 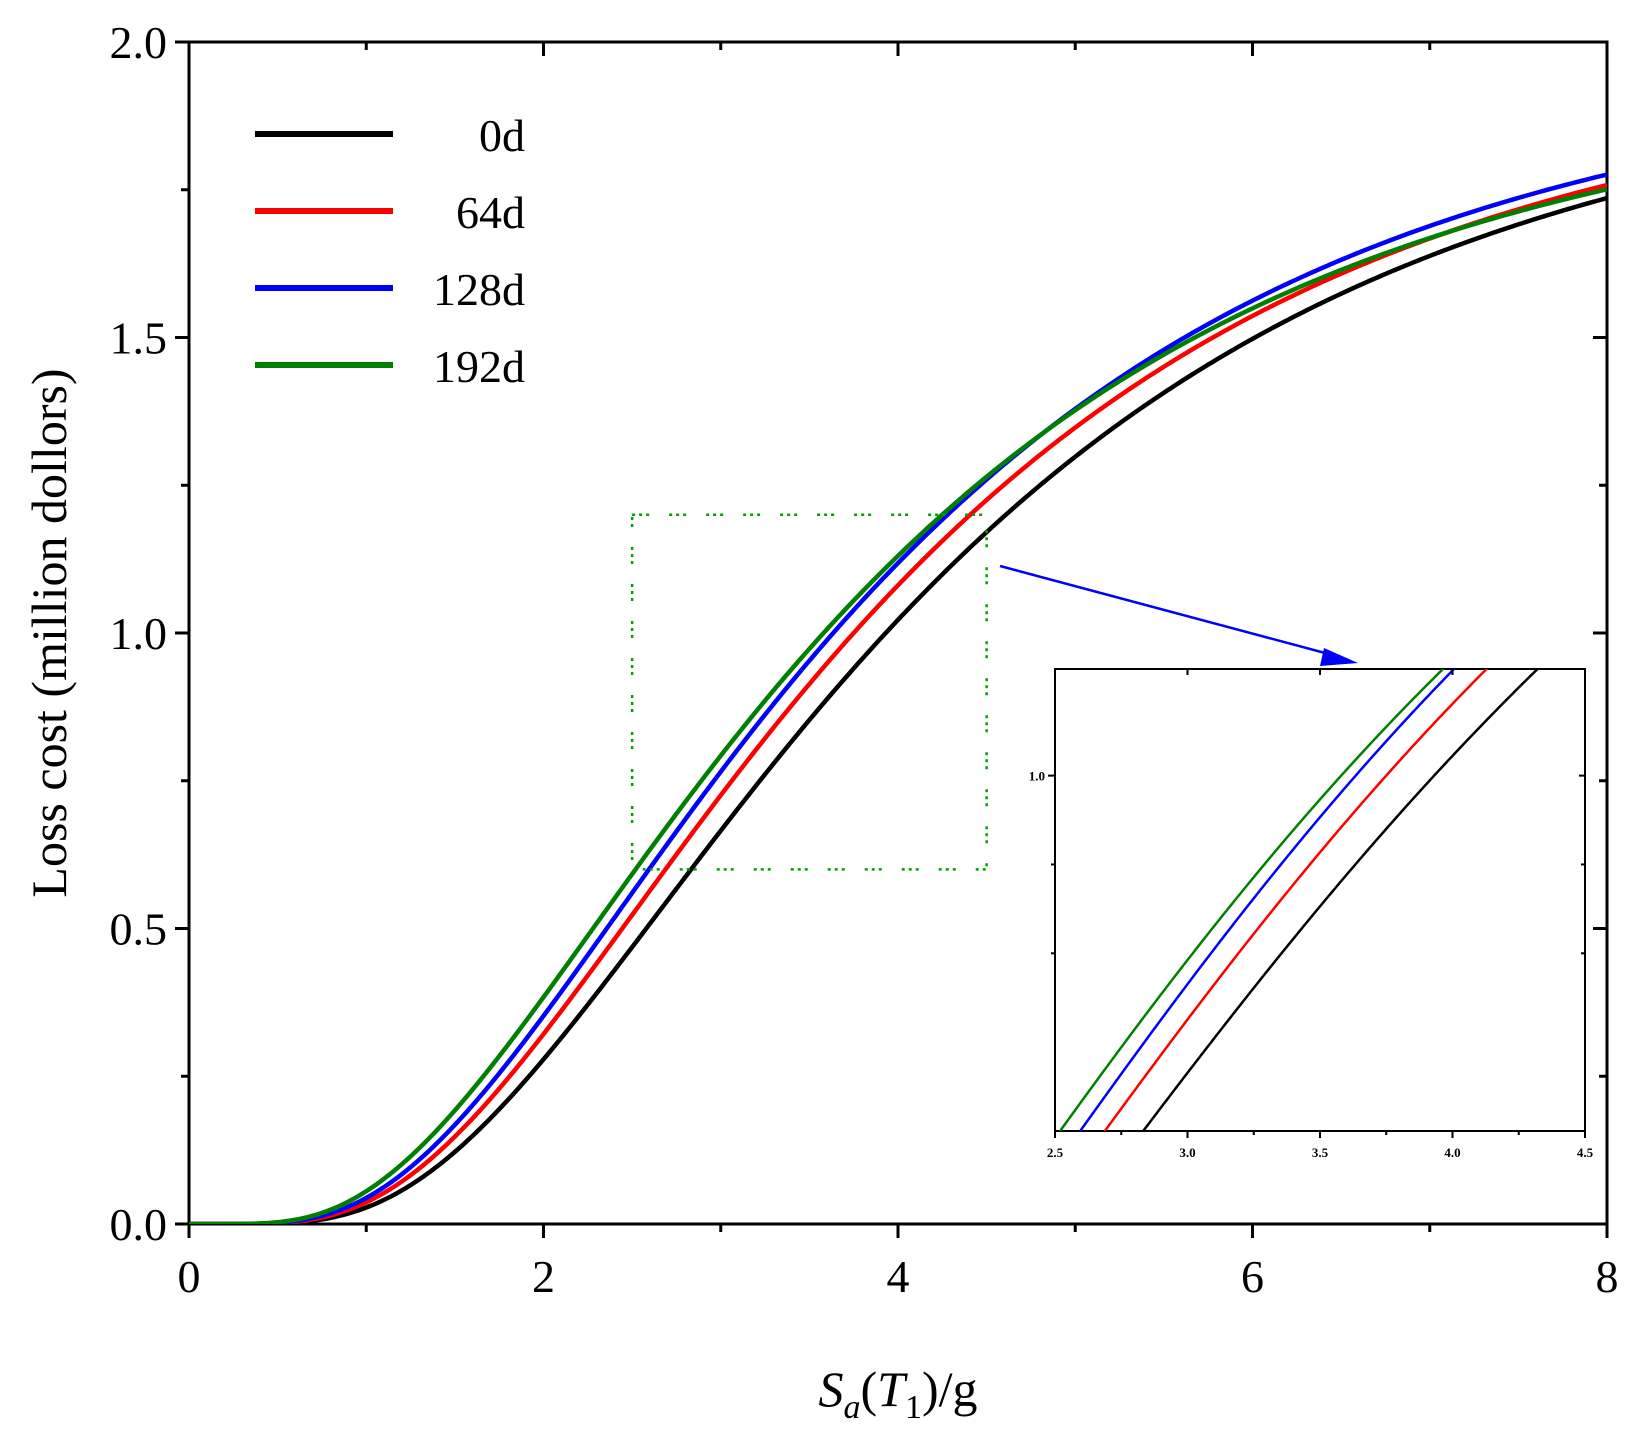 What do you see at coordinates (1252, 1276) in the screenshot?
I see `x-tick-label: 6` at bounding box center [1252, 1276].